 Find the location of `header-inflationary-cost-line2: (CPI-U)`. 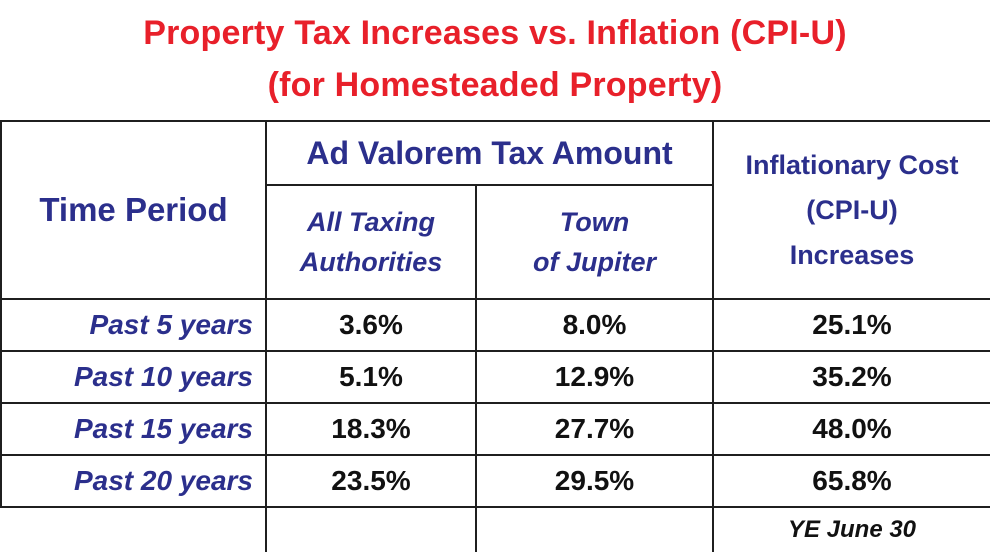

header-inflationary-cost-line2: (CPI-U) is located at coordinates (852, 209).